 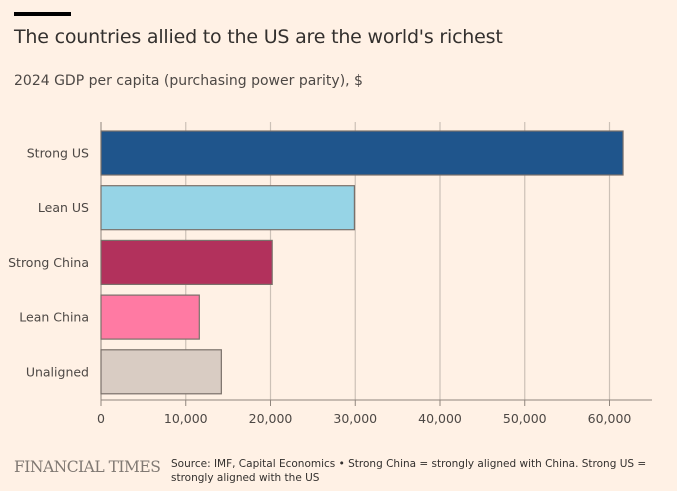 What do you see at coordinates (610, 418) in the screenshot?
I see `x-tick-label: 60,000` at bounding box center [610, 418].